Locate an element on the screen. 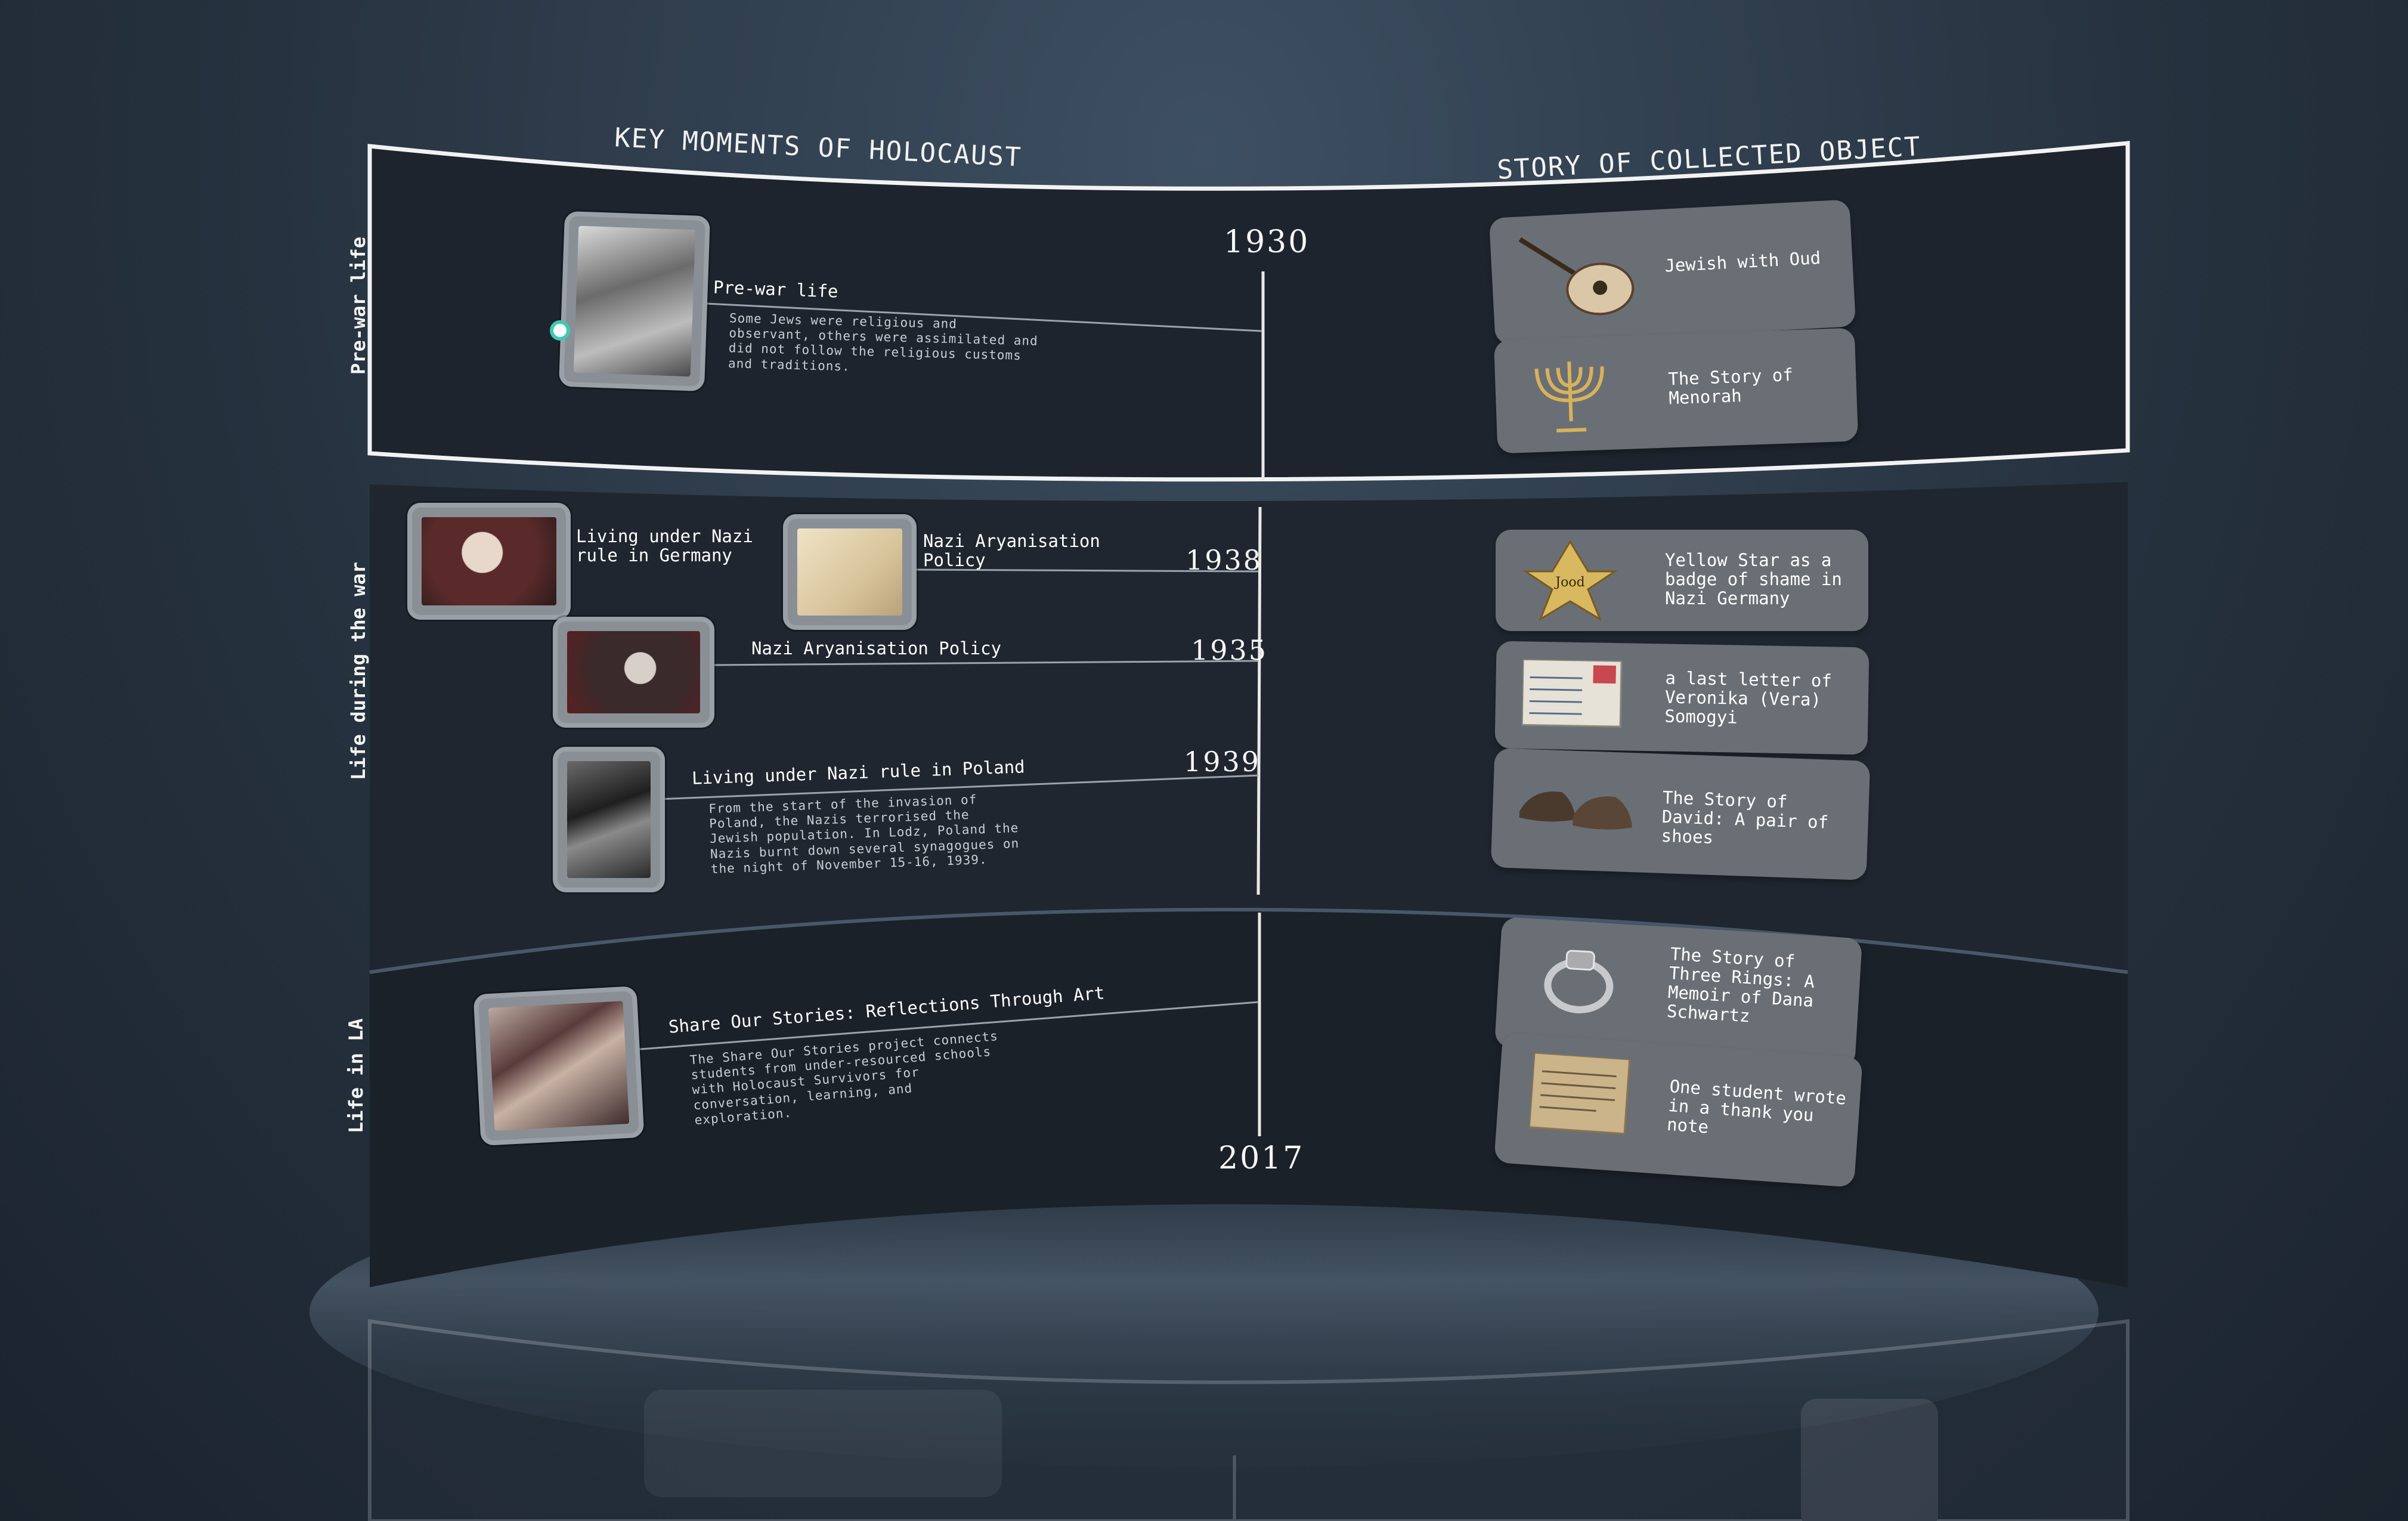 The image size is (2408, 1521). oud-icon is located at coordinates (1576, 276).